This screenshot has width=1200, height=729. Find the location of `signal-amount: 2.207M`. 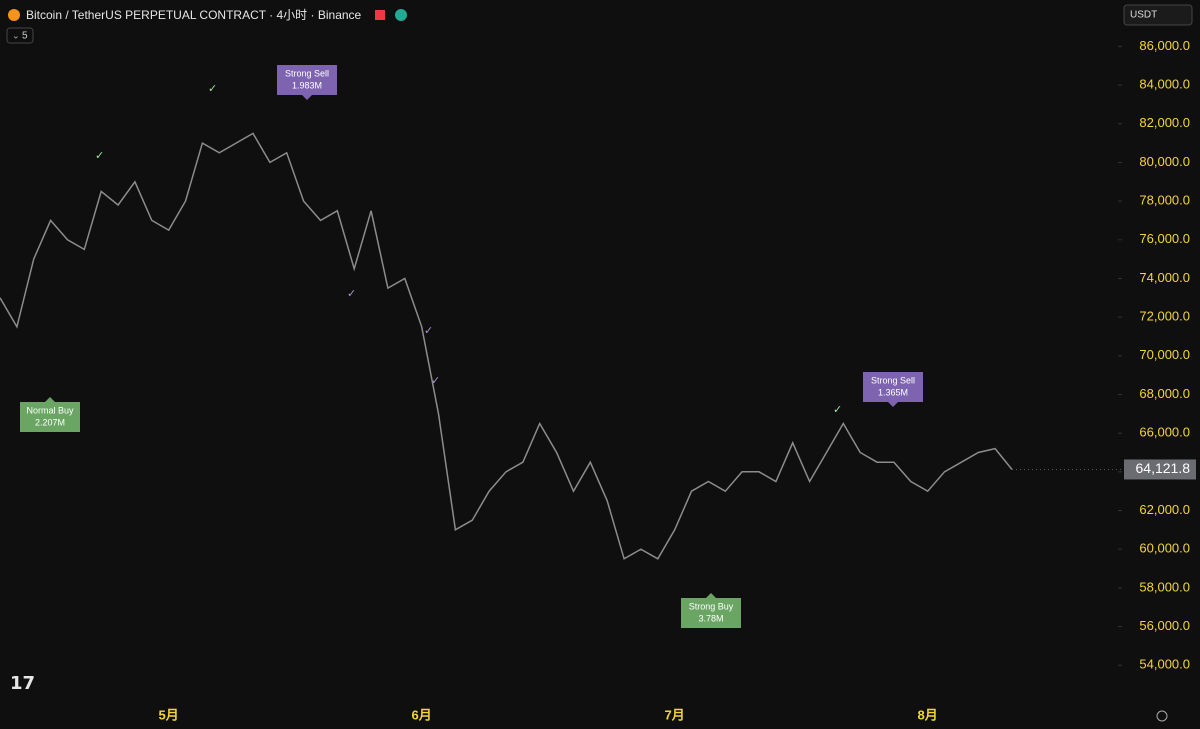

signal-amount: 2.207M is located at coordinates (50, 422).